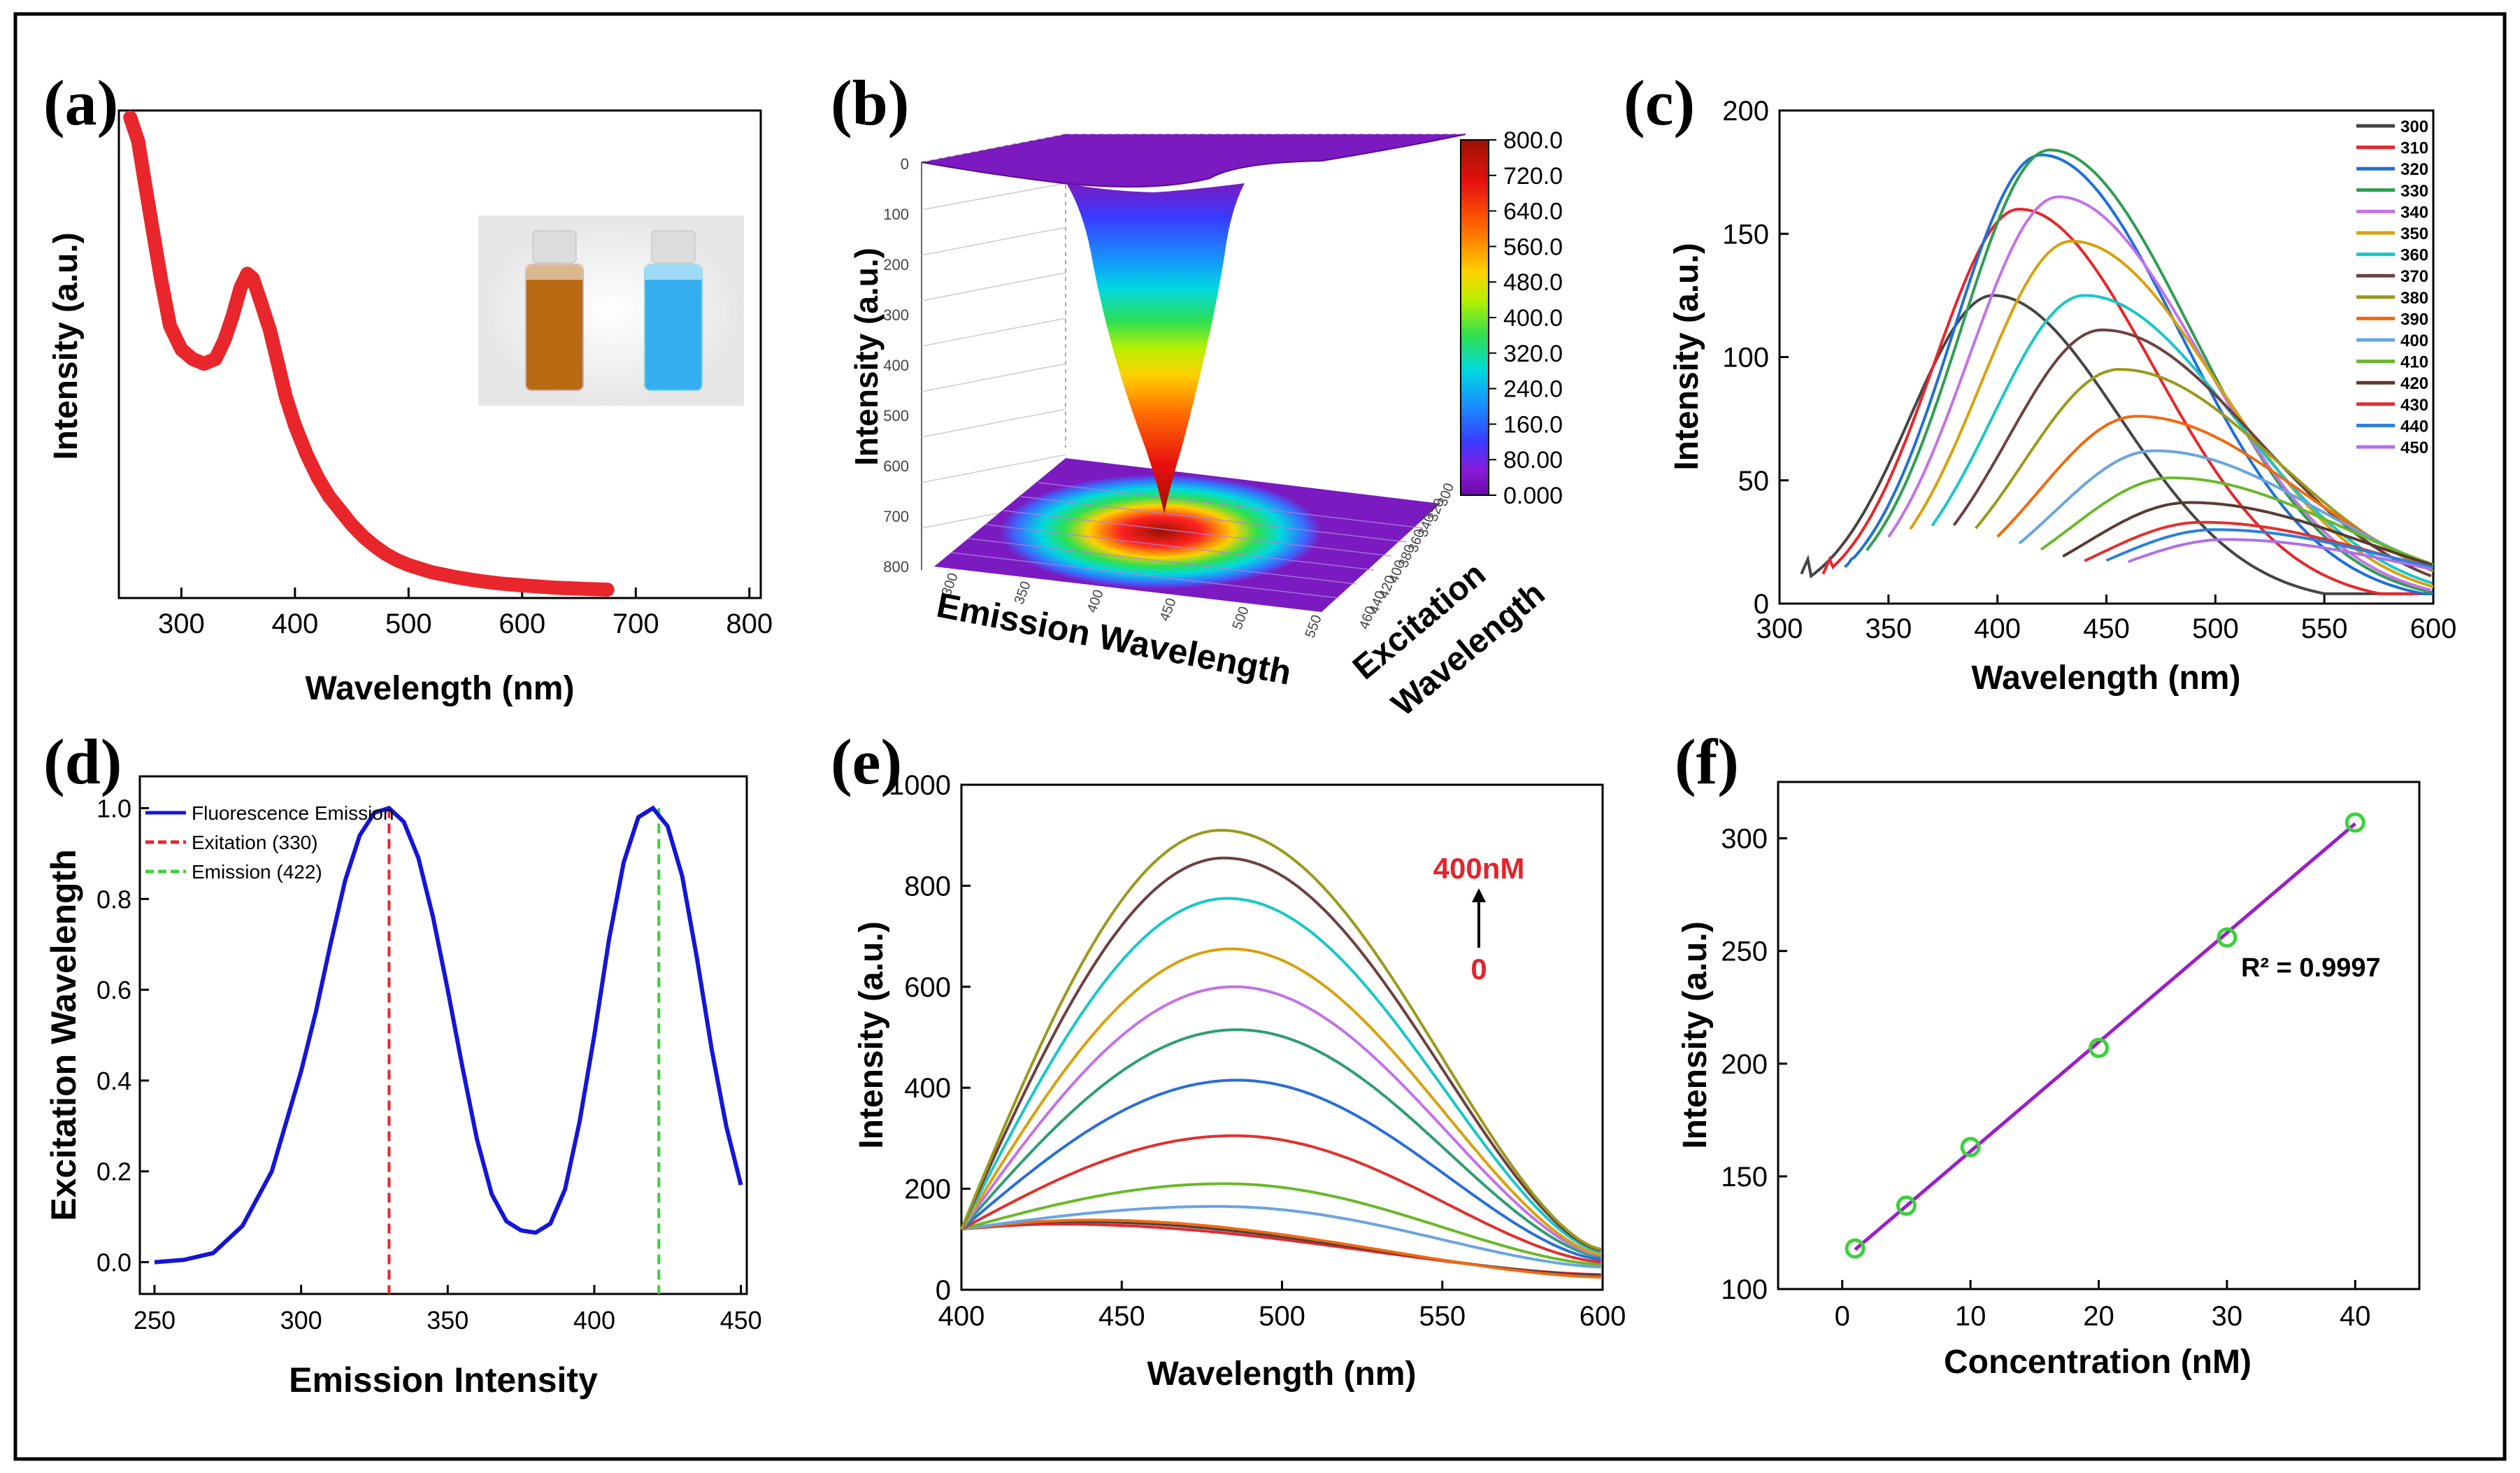  I want to click on panel-c-ticks: 300 350 400 450 500 550 600 0 50 100 150 200, so click(2089, 370).